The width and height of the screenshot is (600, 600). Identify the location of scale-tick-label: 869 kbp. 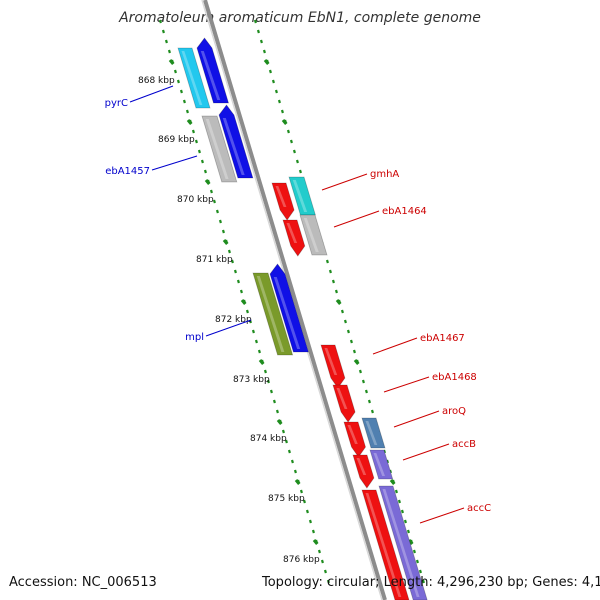
(176, 140).